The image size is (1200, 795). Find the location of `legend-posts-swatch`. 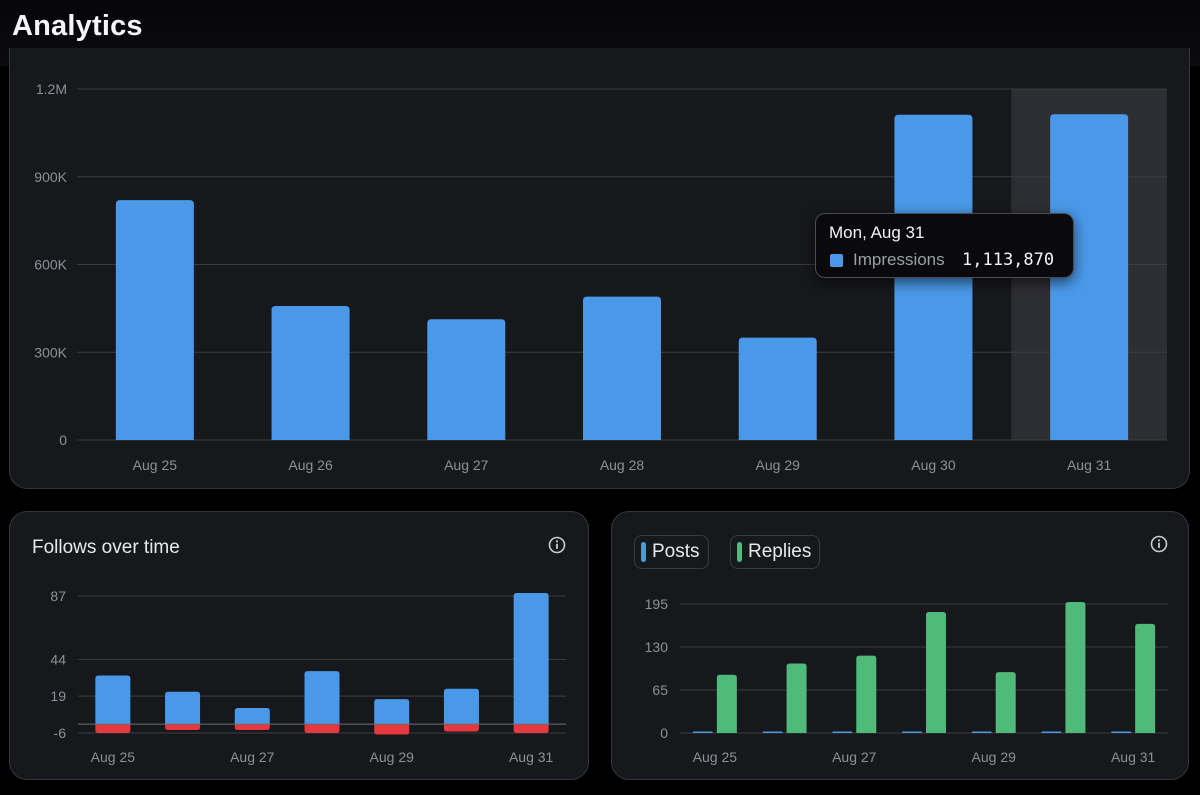

legend-posts-swatch is located at coordinates (643, 552).